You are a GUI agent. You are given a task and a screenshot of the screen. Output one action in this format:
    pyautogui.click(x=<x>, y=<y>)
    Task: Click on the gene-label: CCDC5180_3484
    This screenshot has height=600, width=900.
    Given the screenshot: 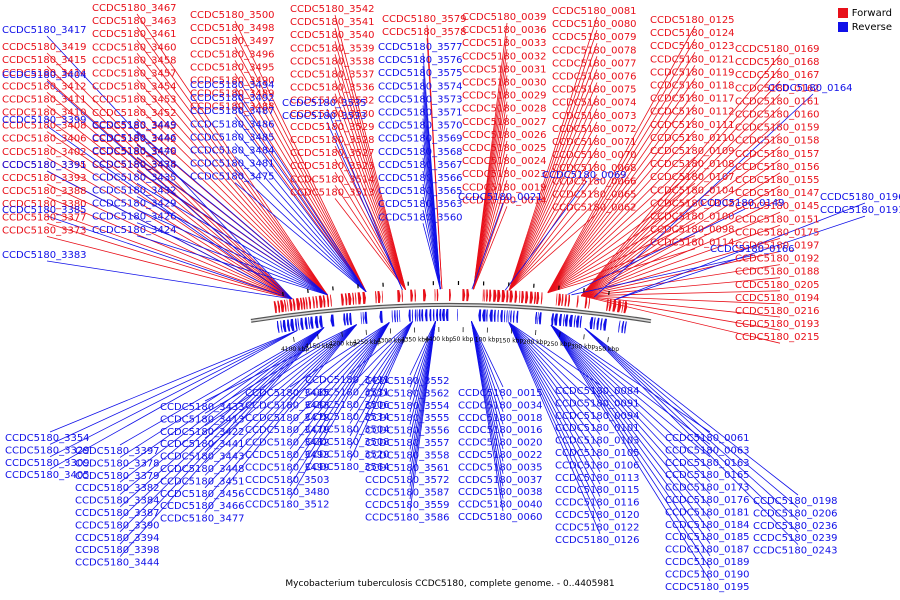 What is the action you would take?
    pyautogui.click(x=232, y=151)
    